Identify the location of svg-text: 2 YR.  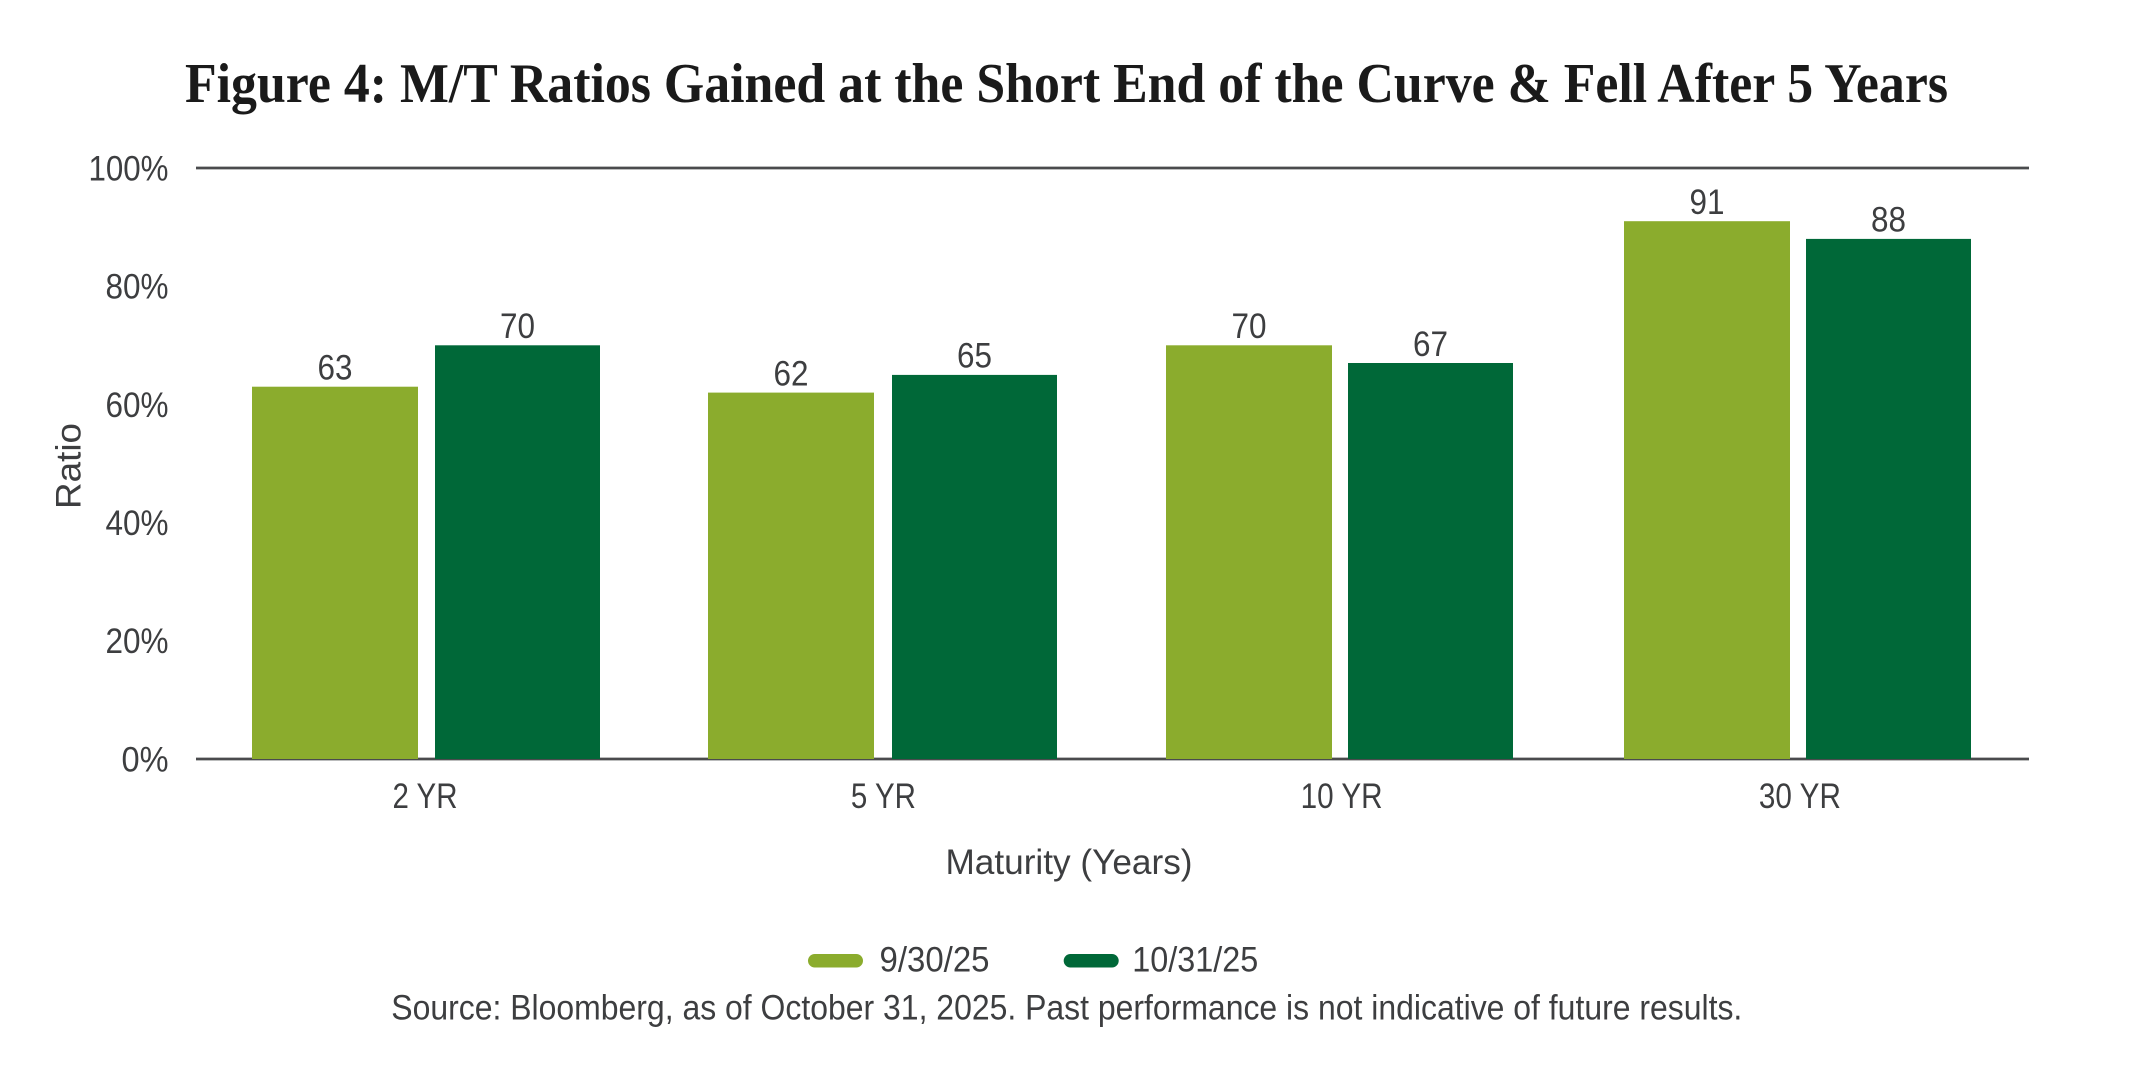
(425, 796).